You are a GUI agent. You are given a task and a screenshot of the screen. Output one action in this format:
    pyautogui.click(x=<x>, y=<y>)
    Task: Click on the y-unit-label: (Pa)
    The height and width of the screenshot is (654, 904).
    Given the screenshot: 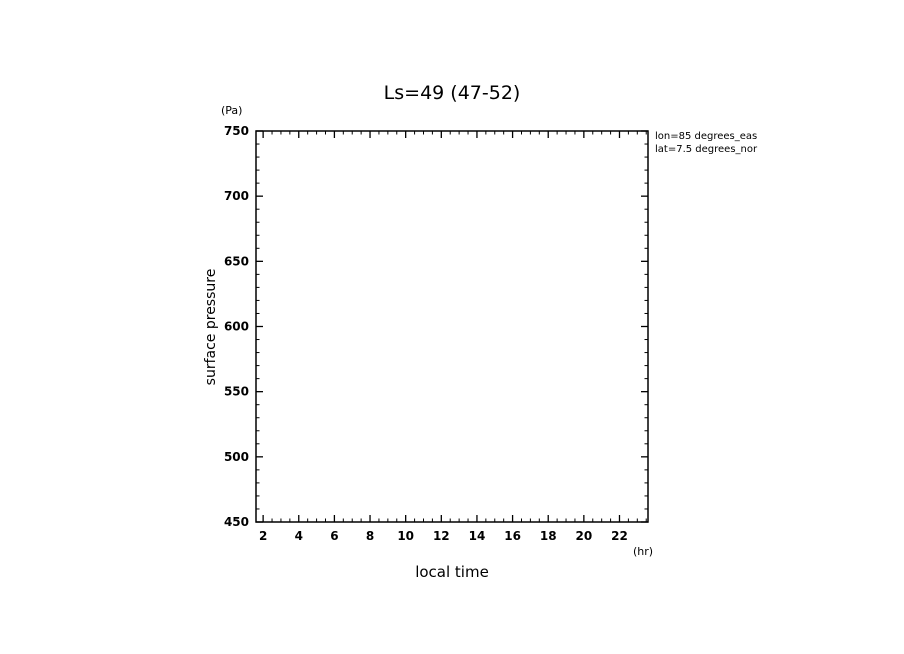 What is the action you would take?
    pyautogui.click(x=231, y=110)
    